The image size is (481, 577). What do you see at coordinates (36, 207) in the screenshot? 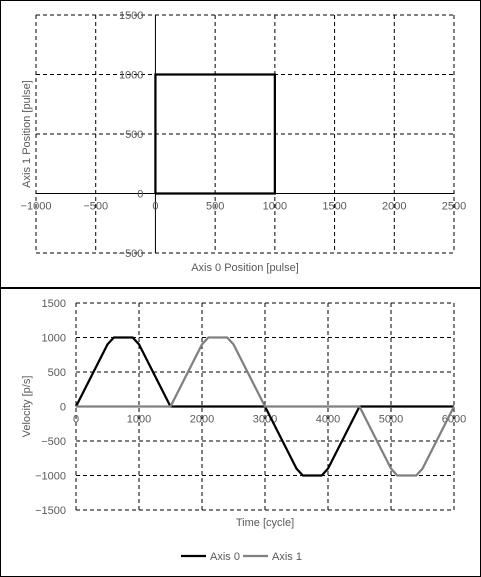
I see `x-tick-label: −1000` at bounding box center [36, 207].